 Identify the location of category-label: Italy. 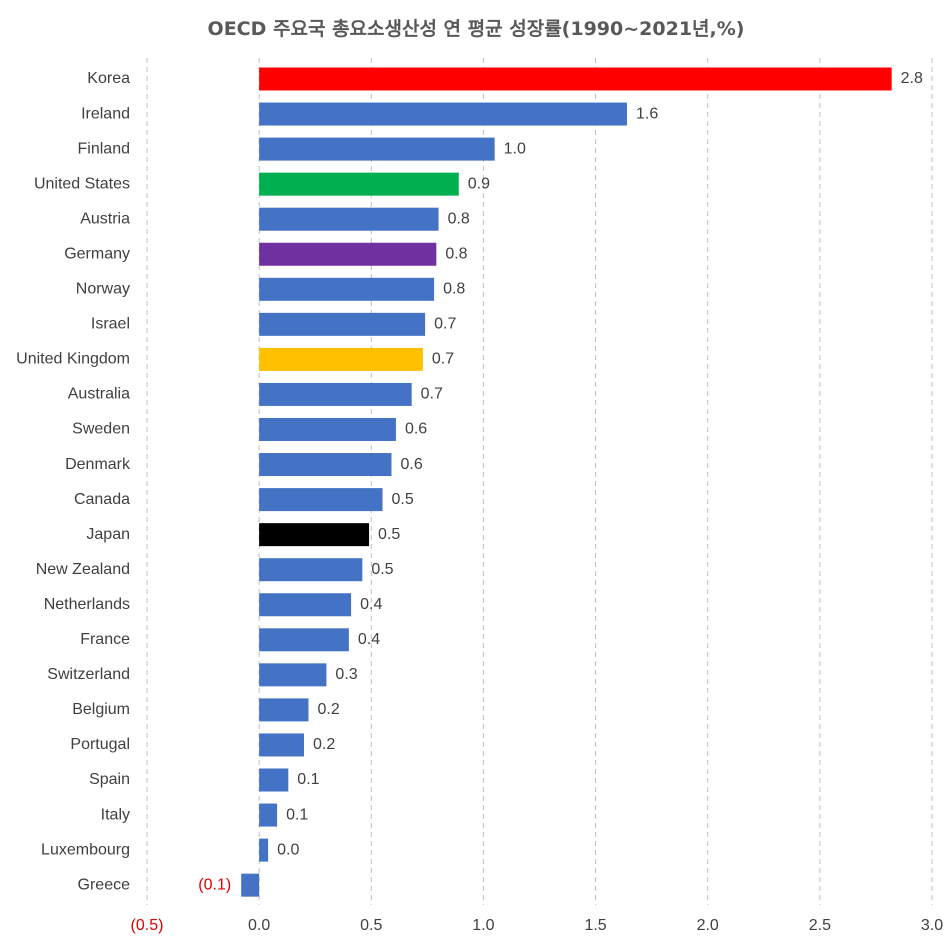
(115, 814).